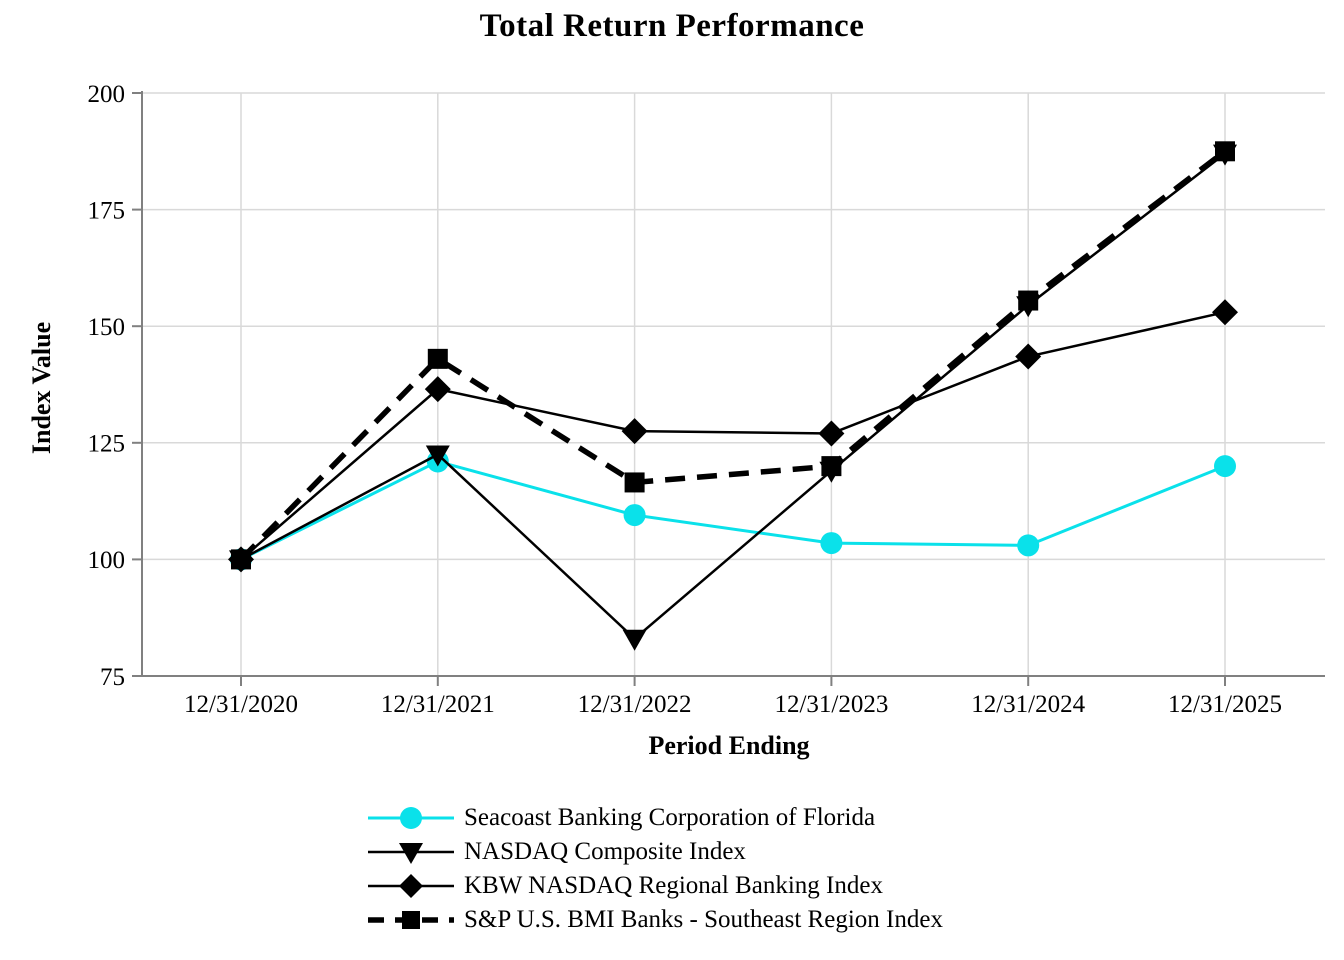 The height and width of the screenshot is (960, 1344). I want to click on diamond-legend-marker, so click(411, 886).